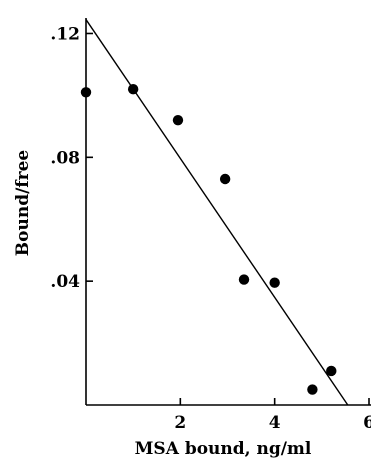  What do you see at coordinates (275, 423) in the screenshot?
I see `x-tick-label: 4` at bounding box center [275, 423].